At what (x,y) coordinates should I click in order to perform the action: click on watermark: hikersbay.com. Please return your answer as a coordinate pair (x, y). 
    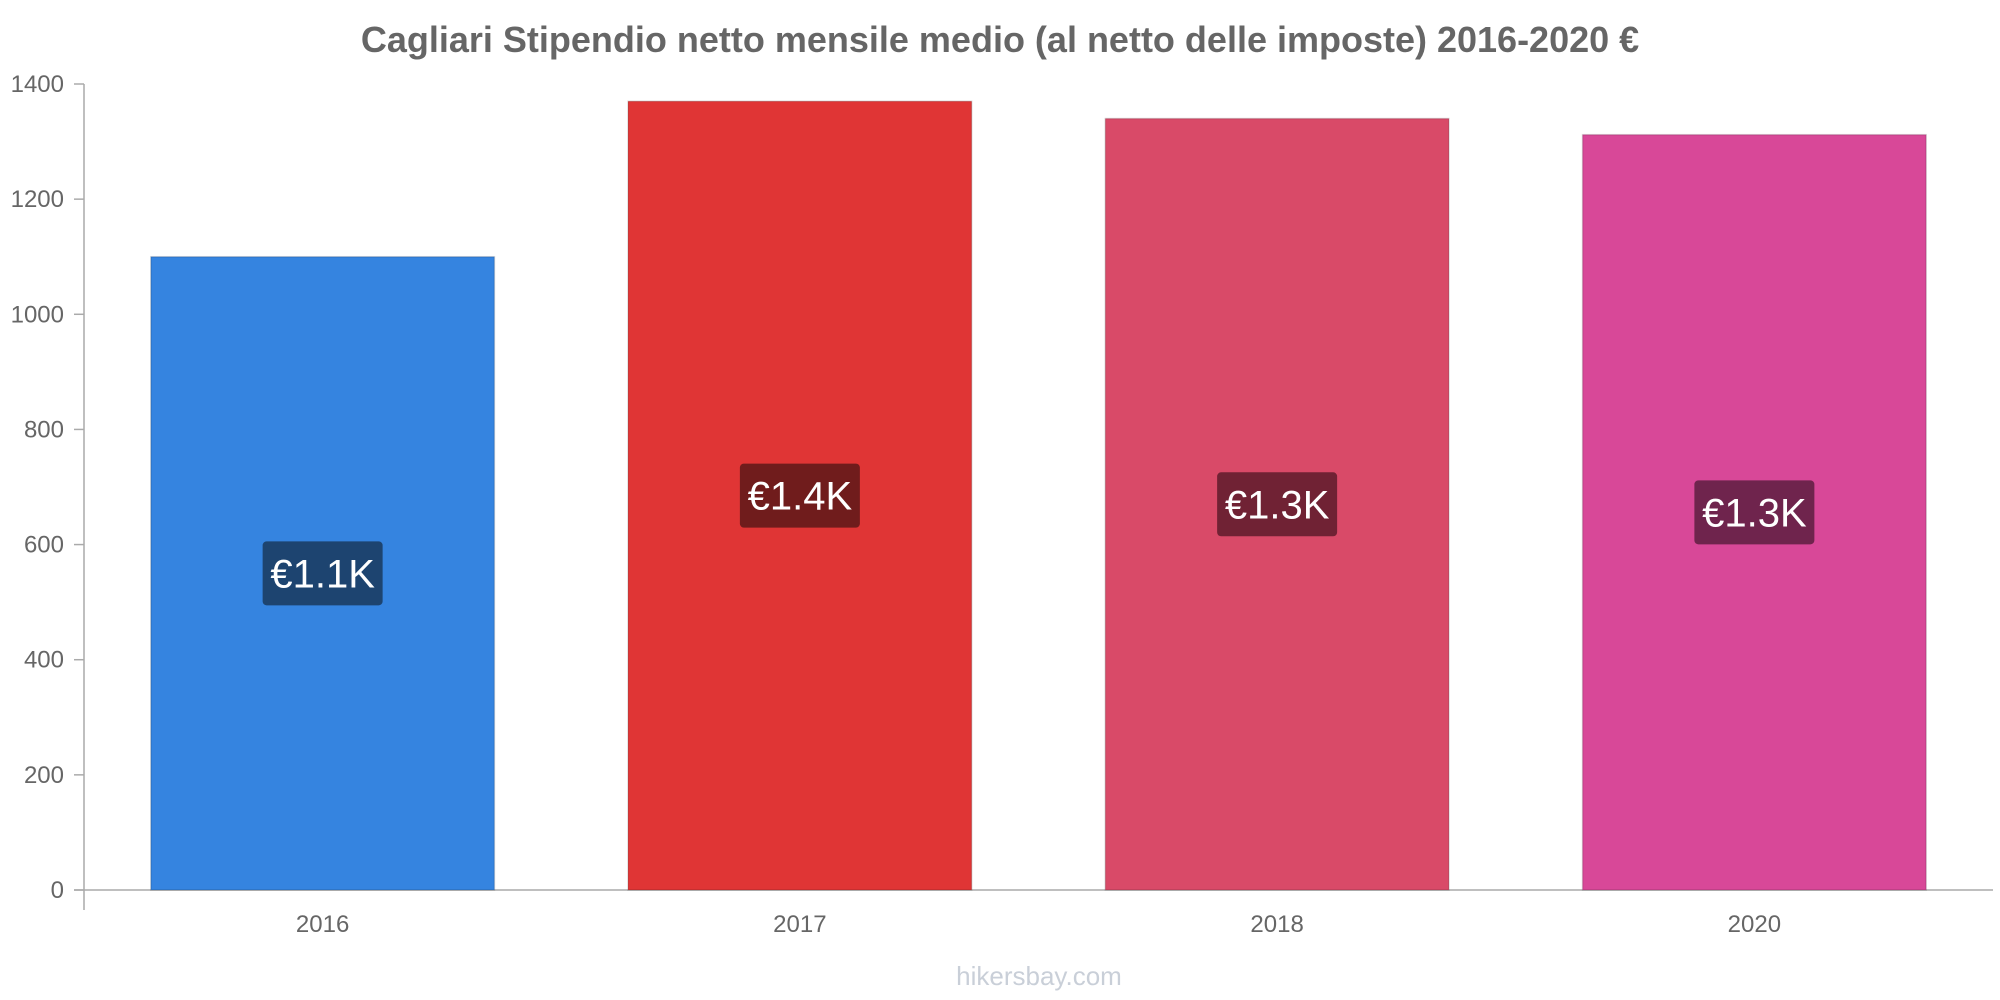
    Looking at the image, I should click on (1039, 976).